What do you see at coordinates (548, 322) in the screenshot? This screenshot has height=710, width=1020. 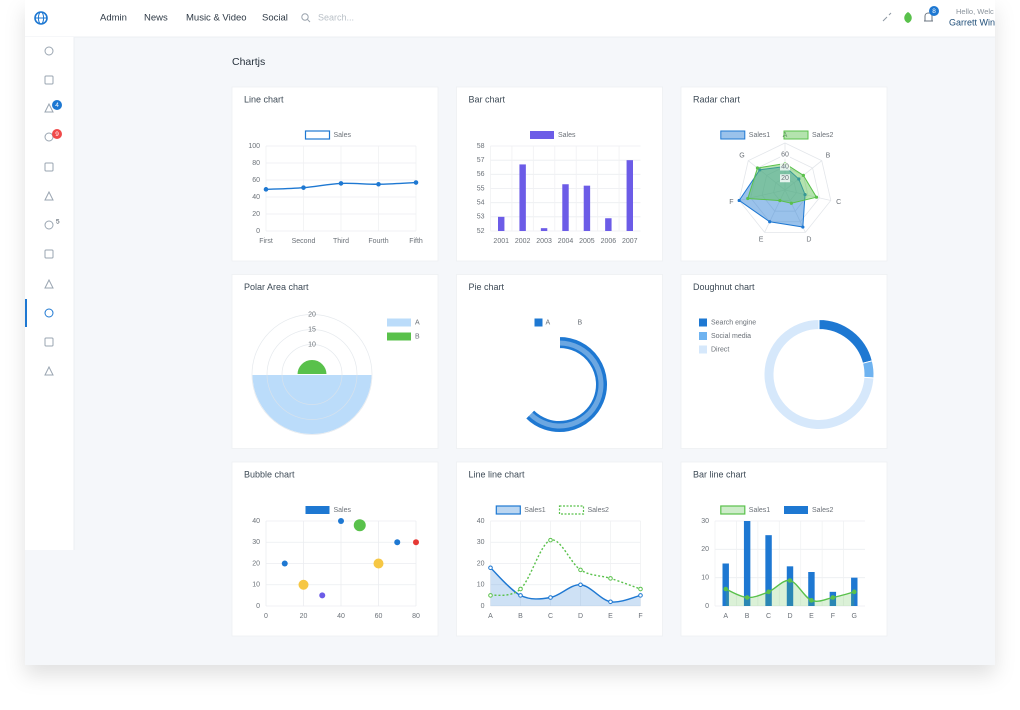 I see `legend-label: A` at bounding box center [548, 322].